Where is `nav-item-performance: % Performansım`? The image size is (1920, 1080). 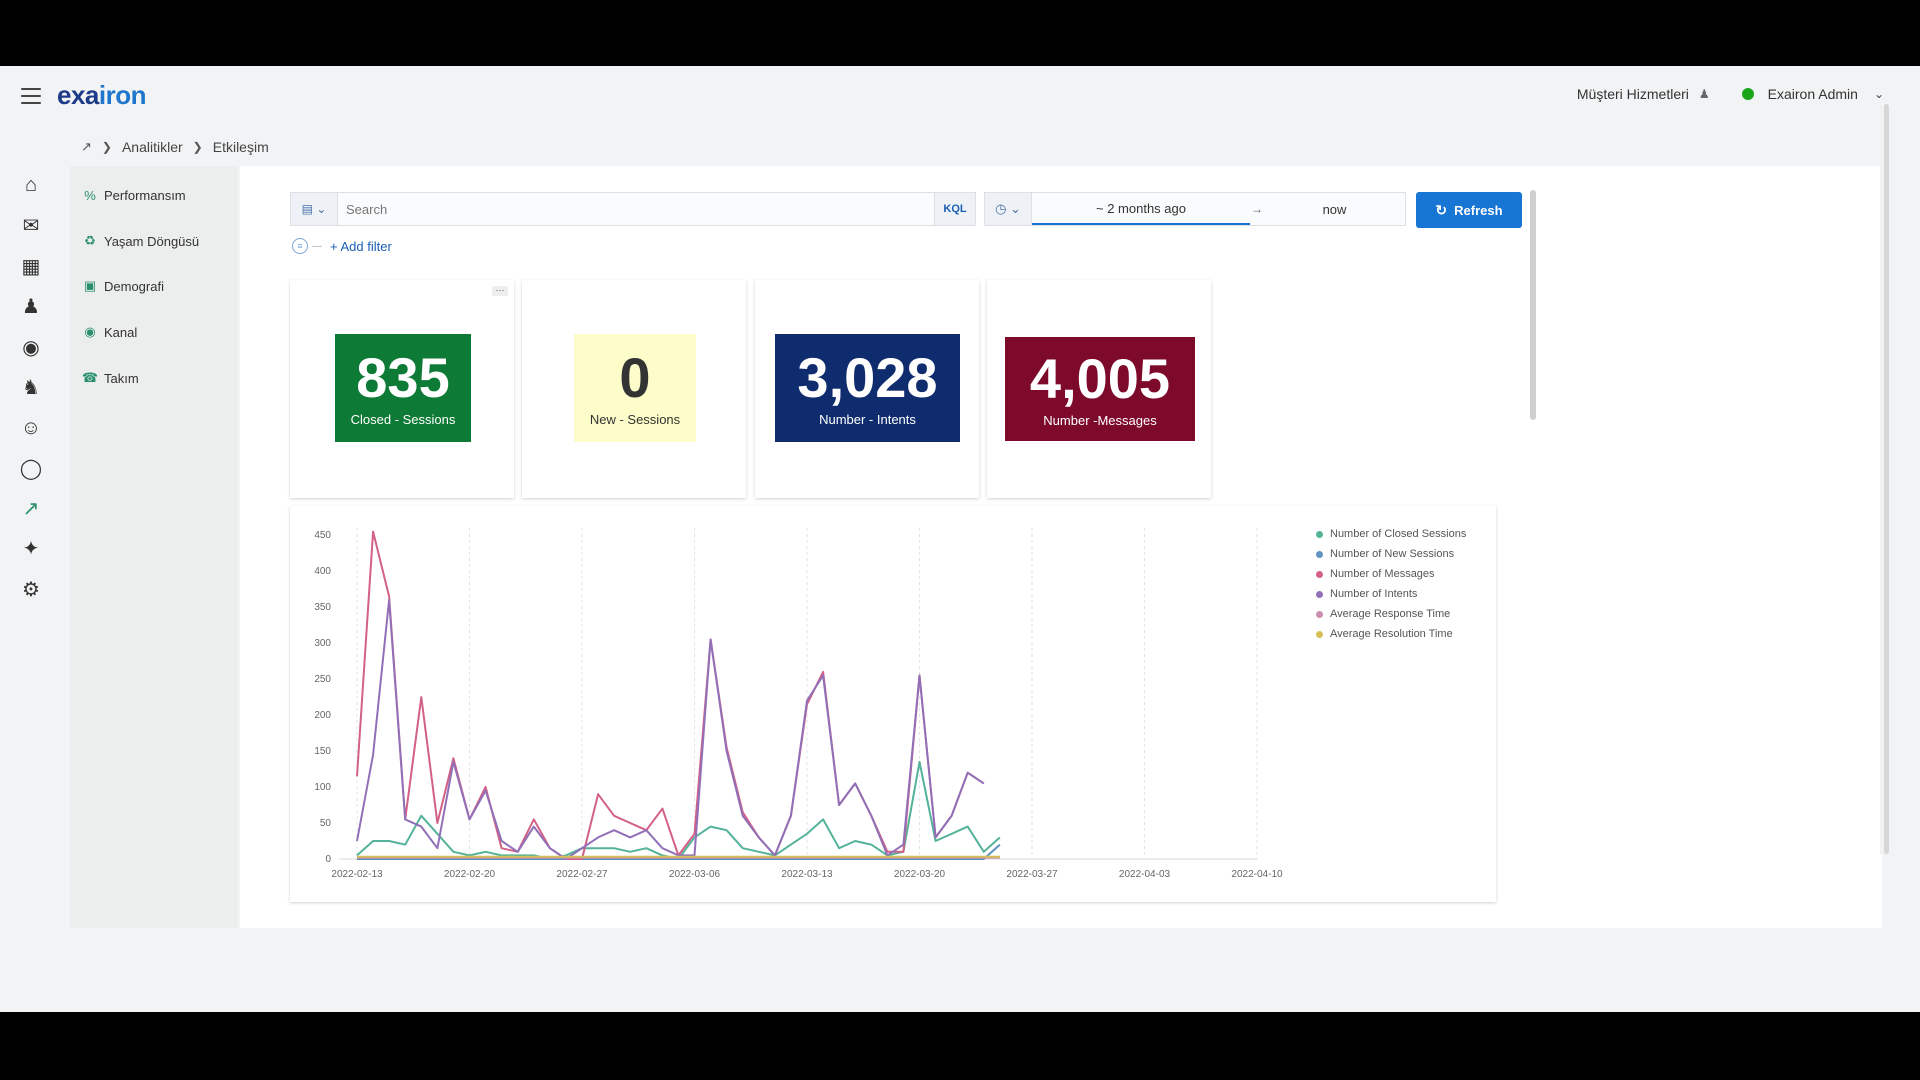
nav-item-performance: % Performansım is located at coordinates (134, 195).